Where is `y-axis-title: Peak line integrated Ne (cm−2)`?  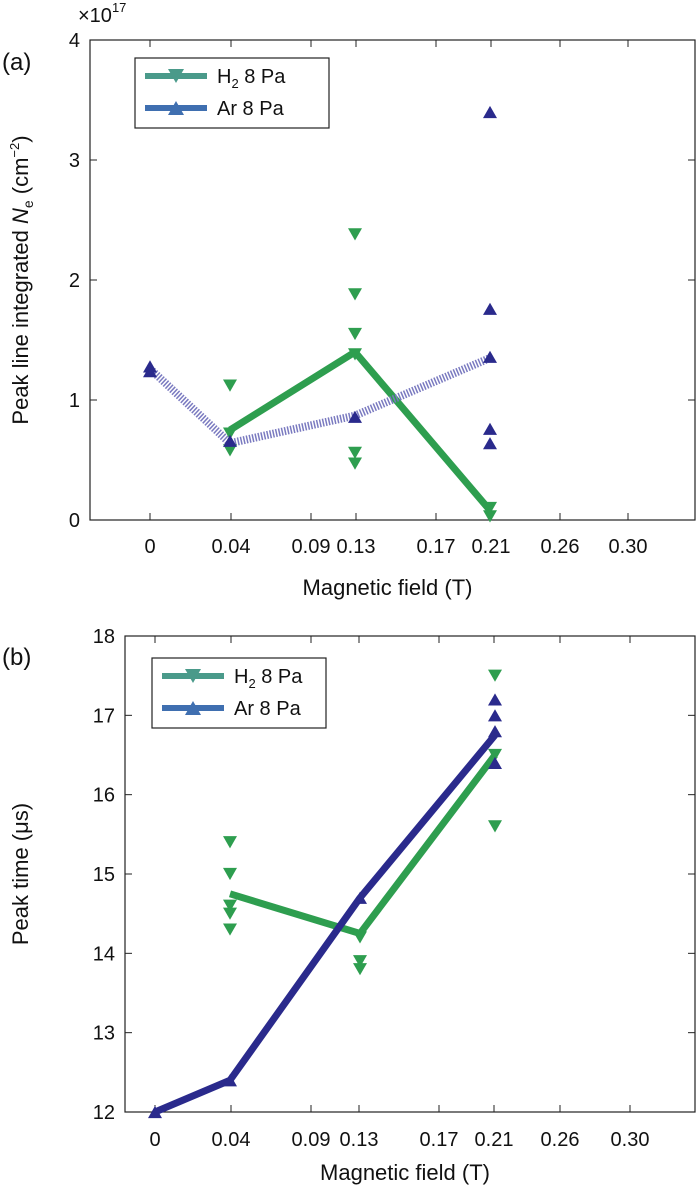 y-axis-title: Peak line integrated Ne (cm−2) is located at coordinates (21, 279).